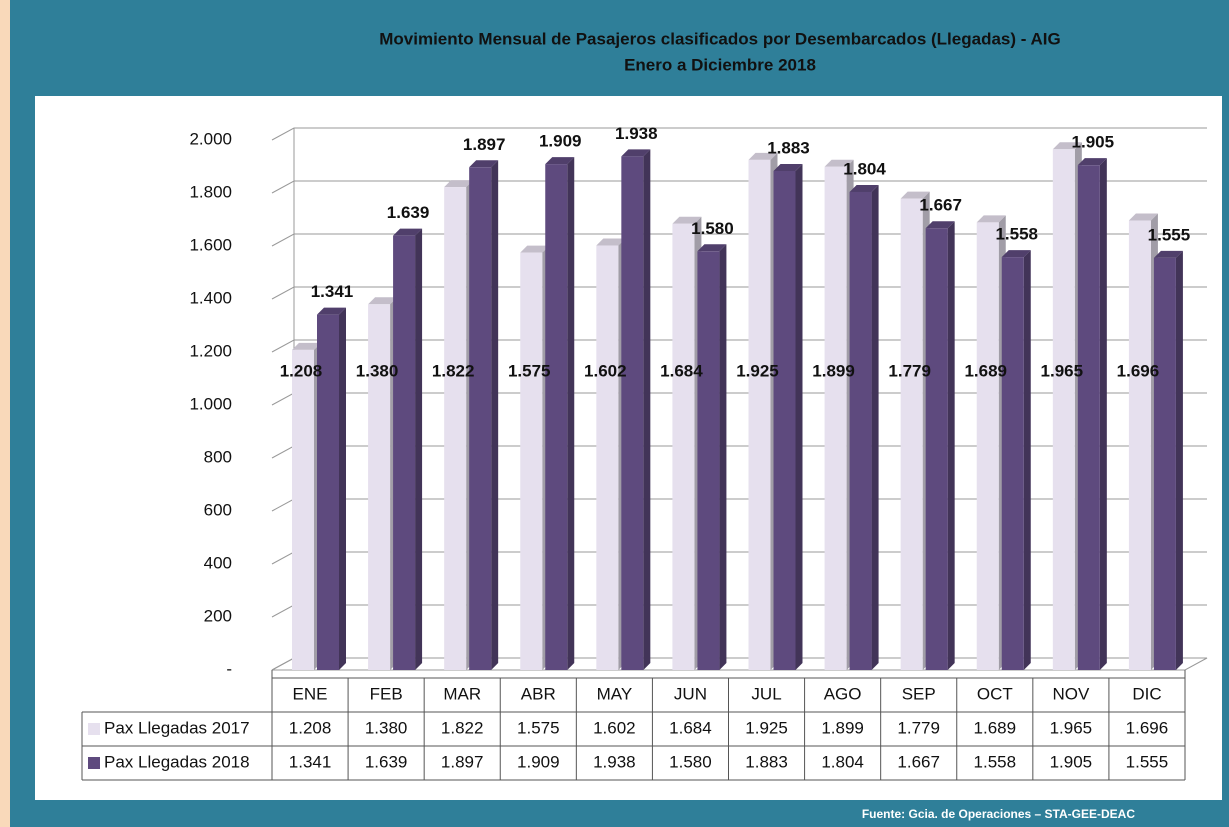 The width and height of the screenshot is (1229, 827). Describe the element at coordinates (918, 727) in the screenshot. I see `table-cell: 1.779` at that location.